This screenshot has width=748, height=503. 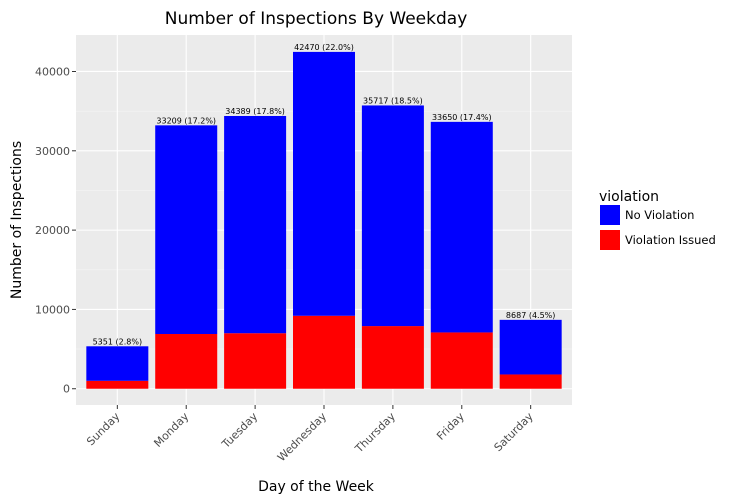 I want to click on bar-violation-issued-wednesday, so click(x=324, y=352).